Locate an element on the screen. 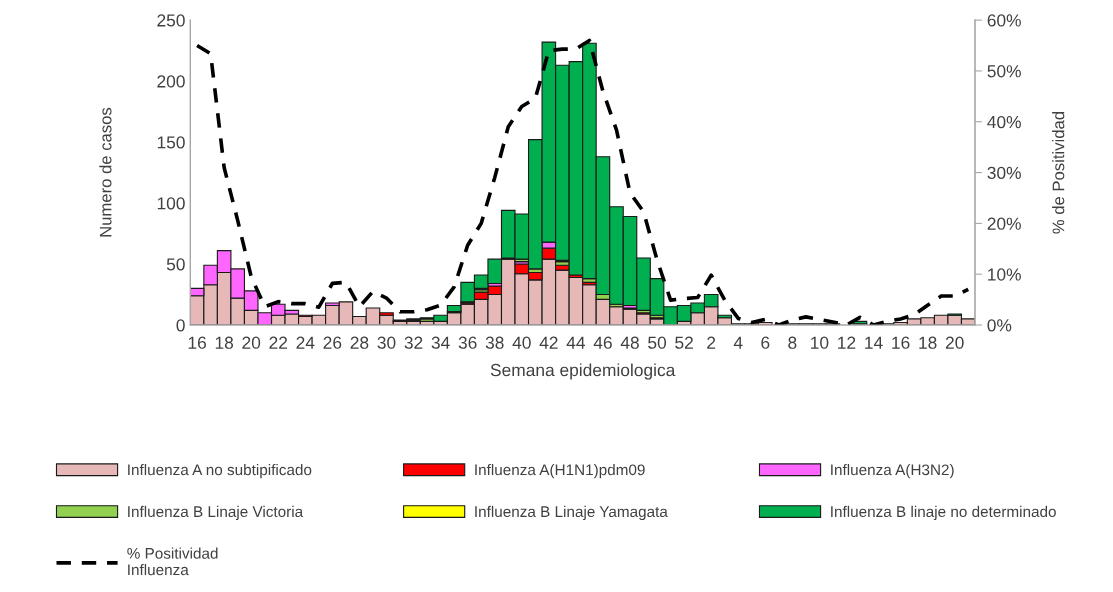 This screenshot has width=1113, height=592. y-axis-title: Numero de casos is located at coordinates (105, 172).